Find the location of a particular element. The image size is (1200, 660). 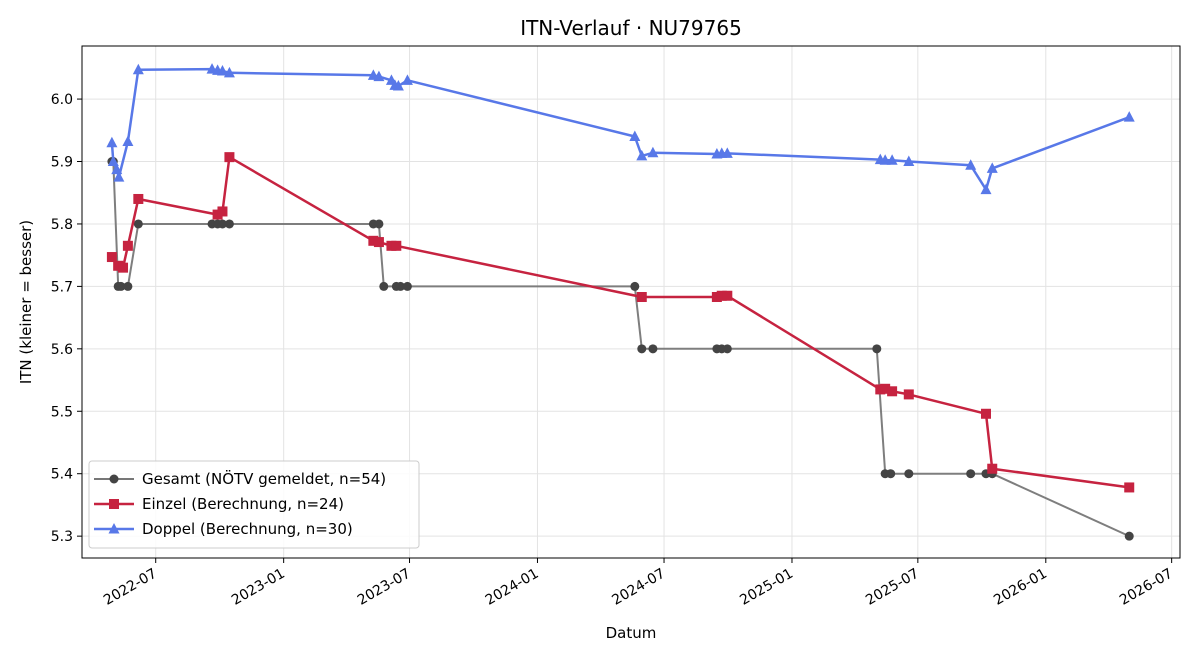

x-tick-label: 2025-07 is located at coordinates (892, 587).